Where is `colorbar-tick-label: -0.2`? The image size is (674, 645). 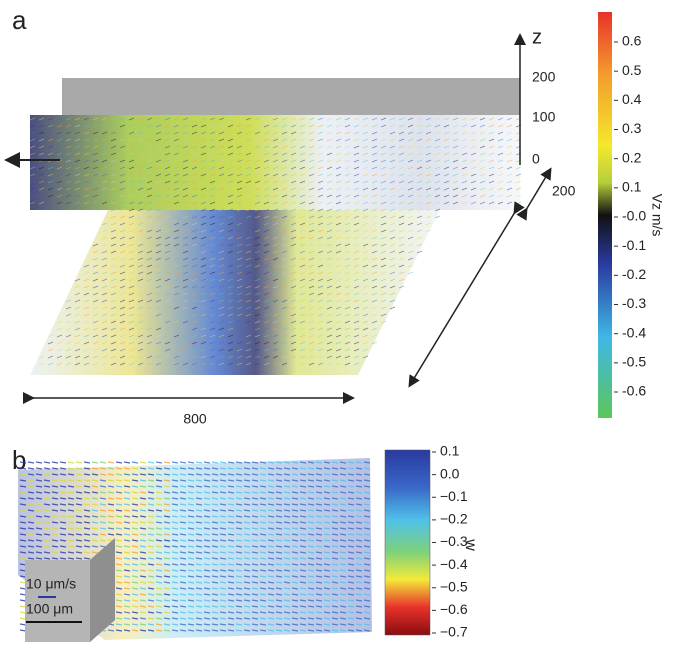
colorbar-tick-label: -0.2 is located at coordinates (634, 274).